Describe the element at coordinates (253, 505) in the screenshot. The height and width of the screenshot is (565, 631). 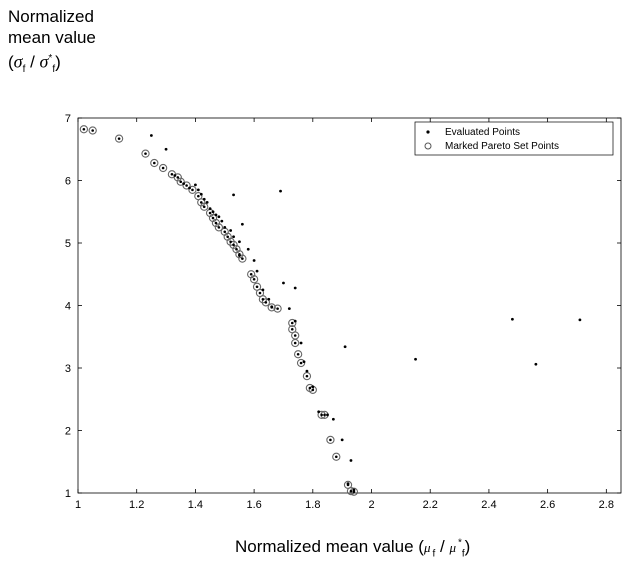
I see `x-tick-label: 1.6` at that location.